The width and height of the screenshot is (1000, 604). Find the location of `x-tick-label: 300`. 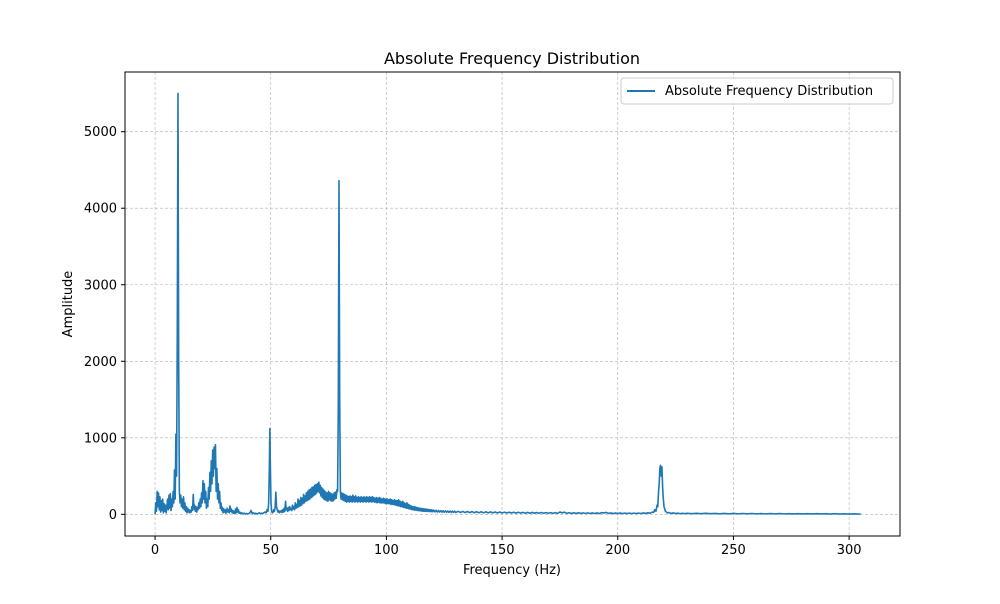

x-tick-label: 300 is located at coordinates (849, 550).